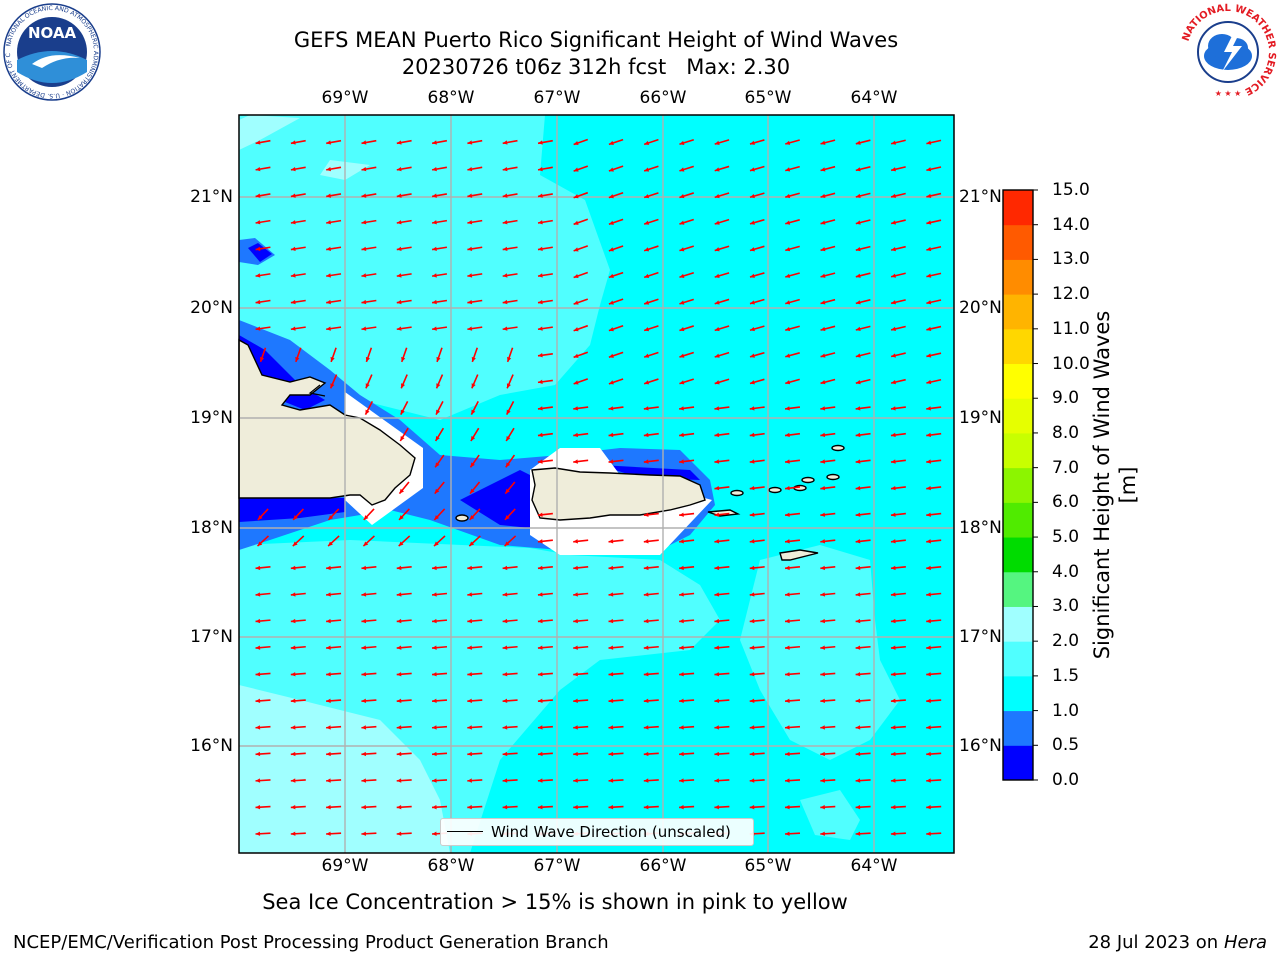 The image size is (1280, 960). I want to click on colorbar-tick-label: 5.0, so click(1066, 537).